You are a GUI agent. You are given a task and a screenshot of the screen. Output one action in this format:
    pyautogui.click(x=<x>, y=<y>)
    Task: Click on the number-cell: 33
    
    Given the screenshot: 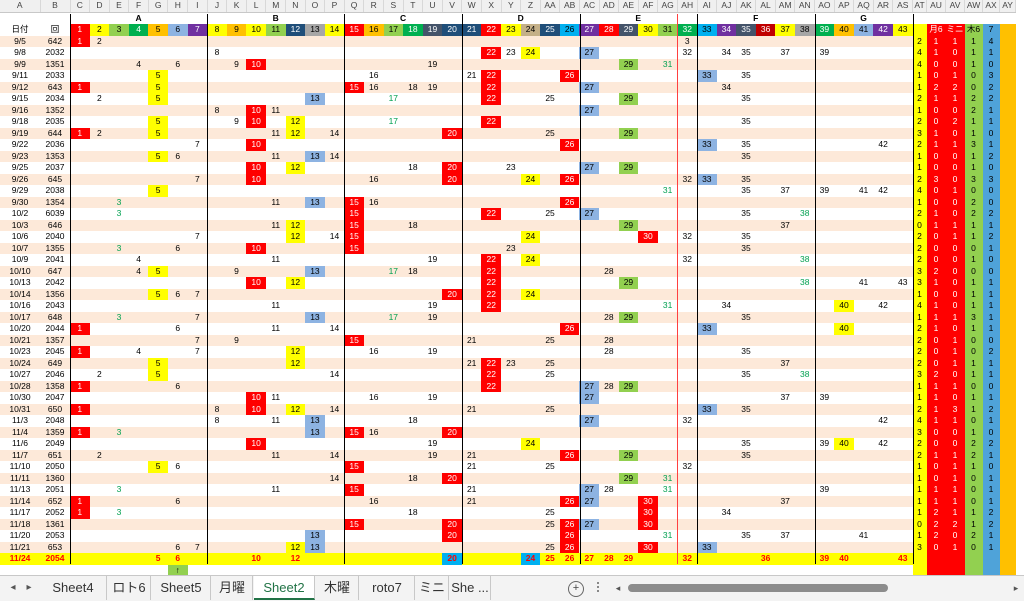 What is the action you would take?
    pyautogui.click(x=707, y=547)
    